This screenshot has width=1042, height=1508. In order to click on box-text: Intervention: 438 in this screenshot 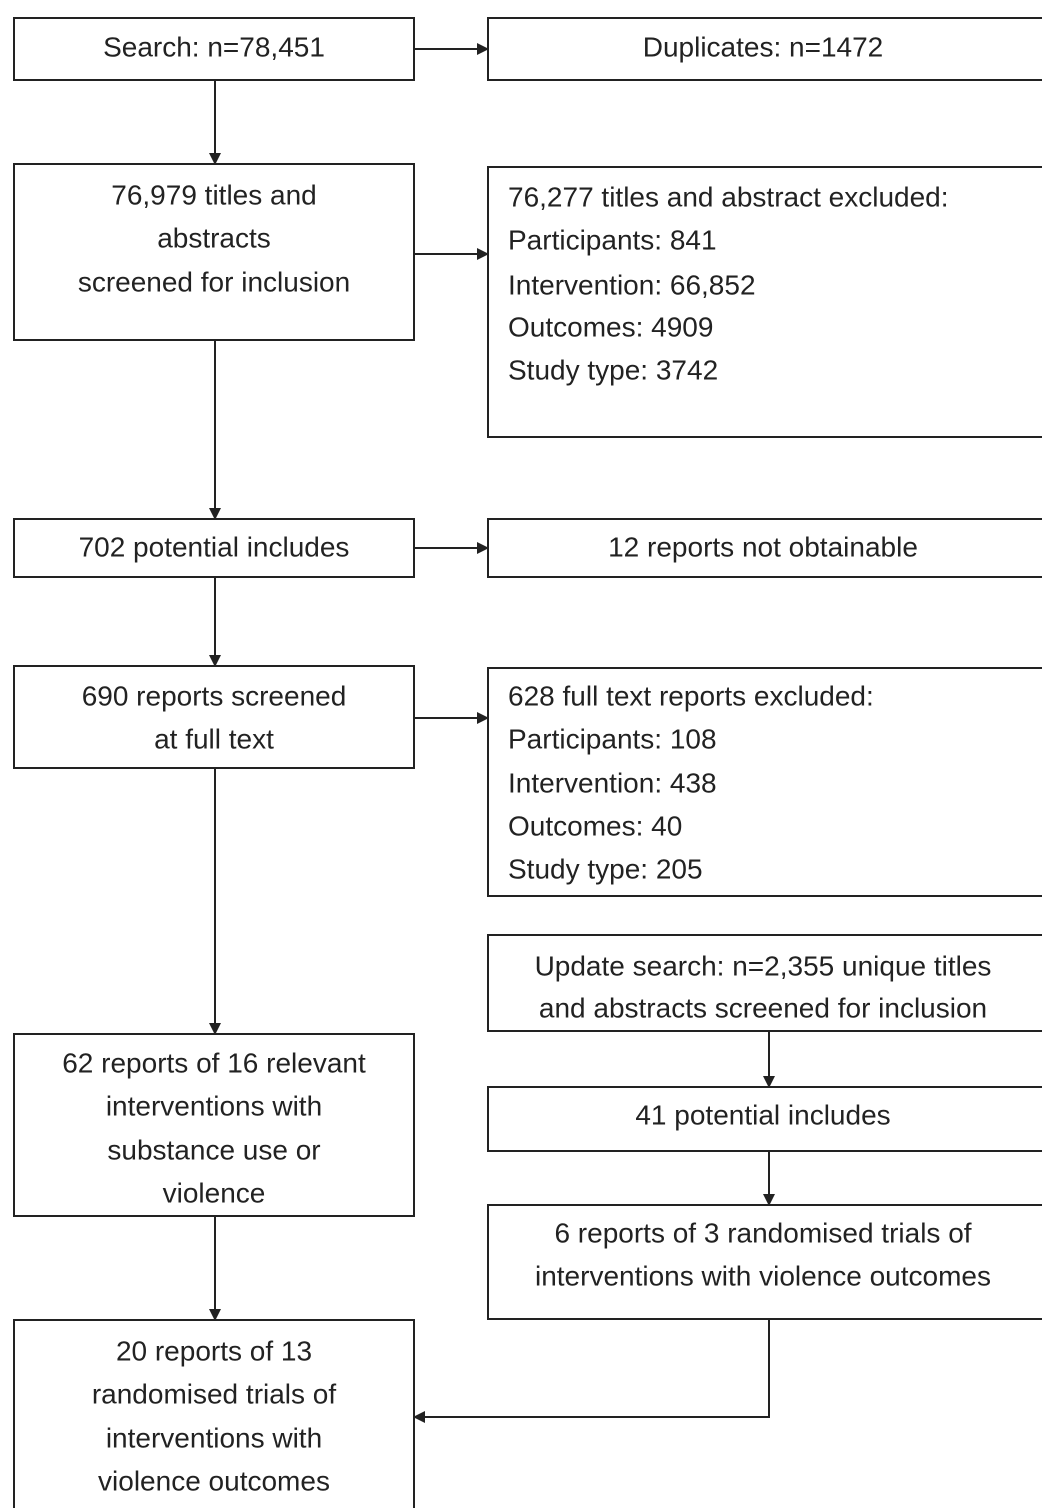, I will do `click(612, 782)`.